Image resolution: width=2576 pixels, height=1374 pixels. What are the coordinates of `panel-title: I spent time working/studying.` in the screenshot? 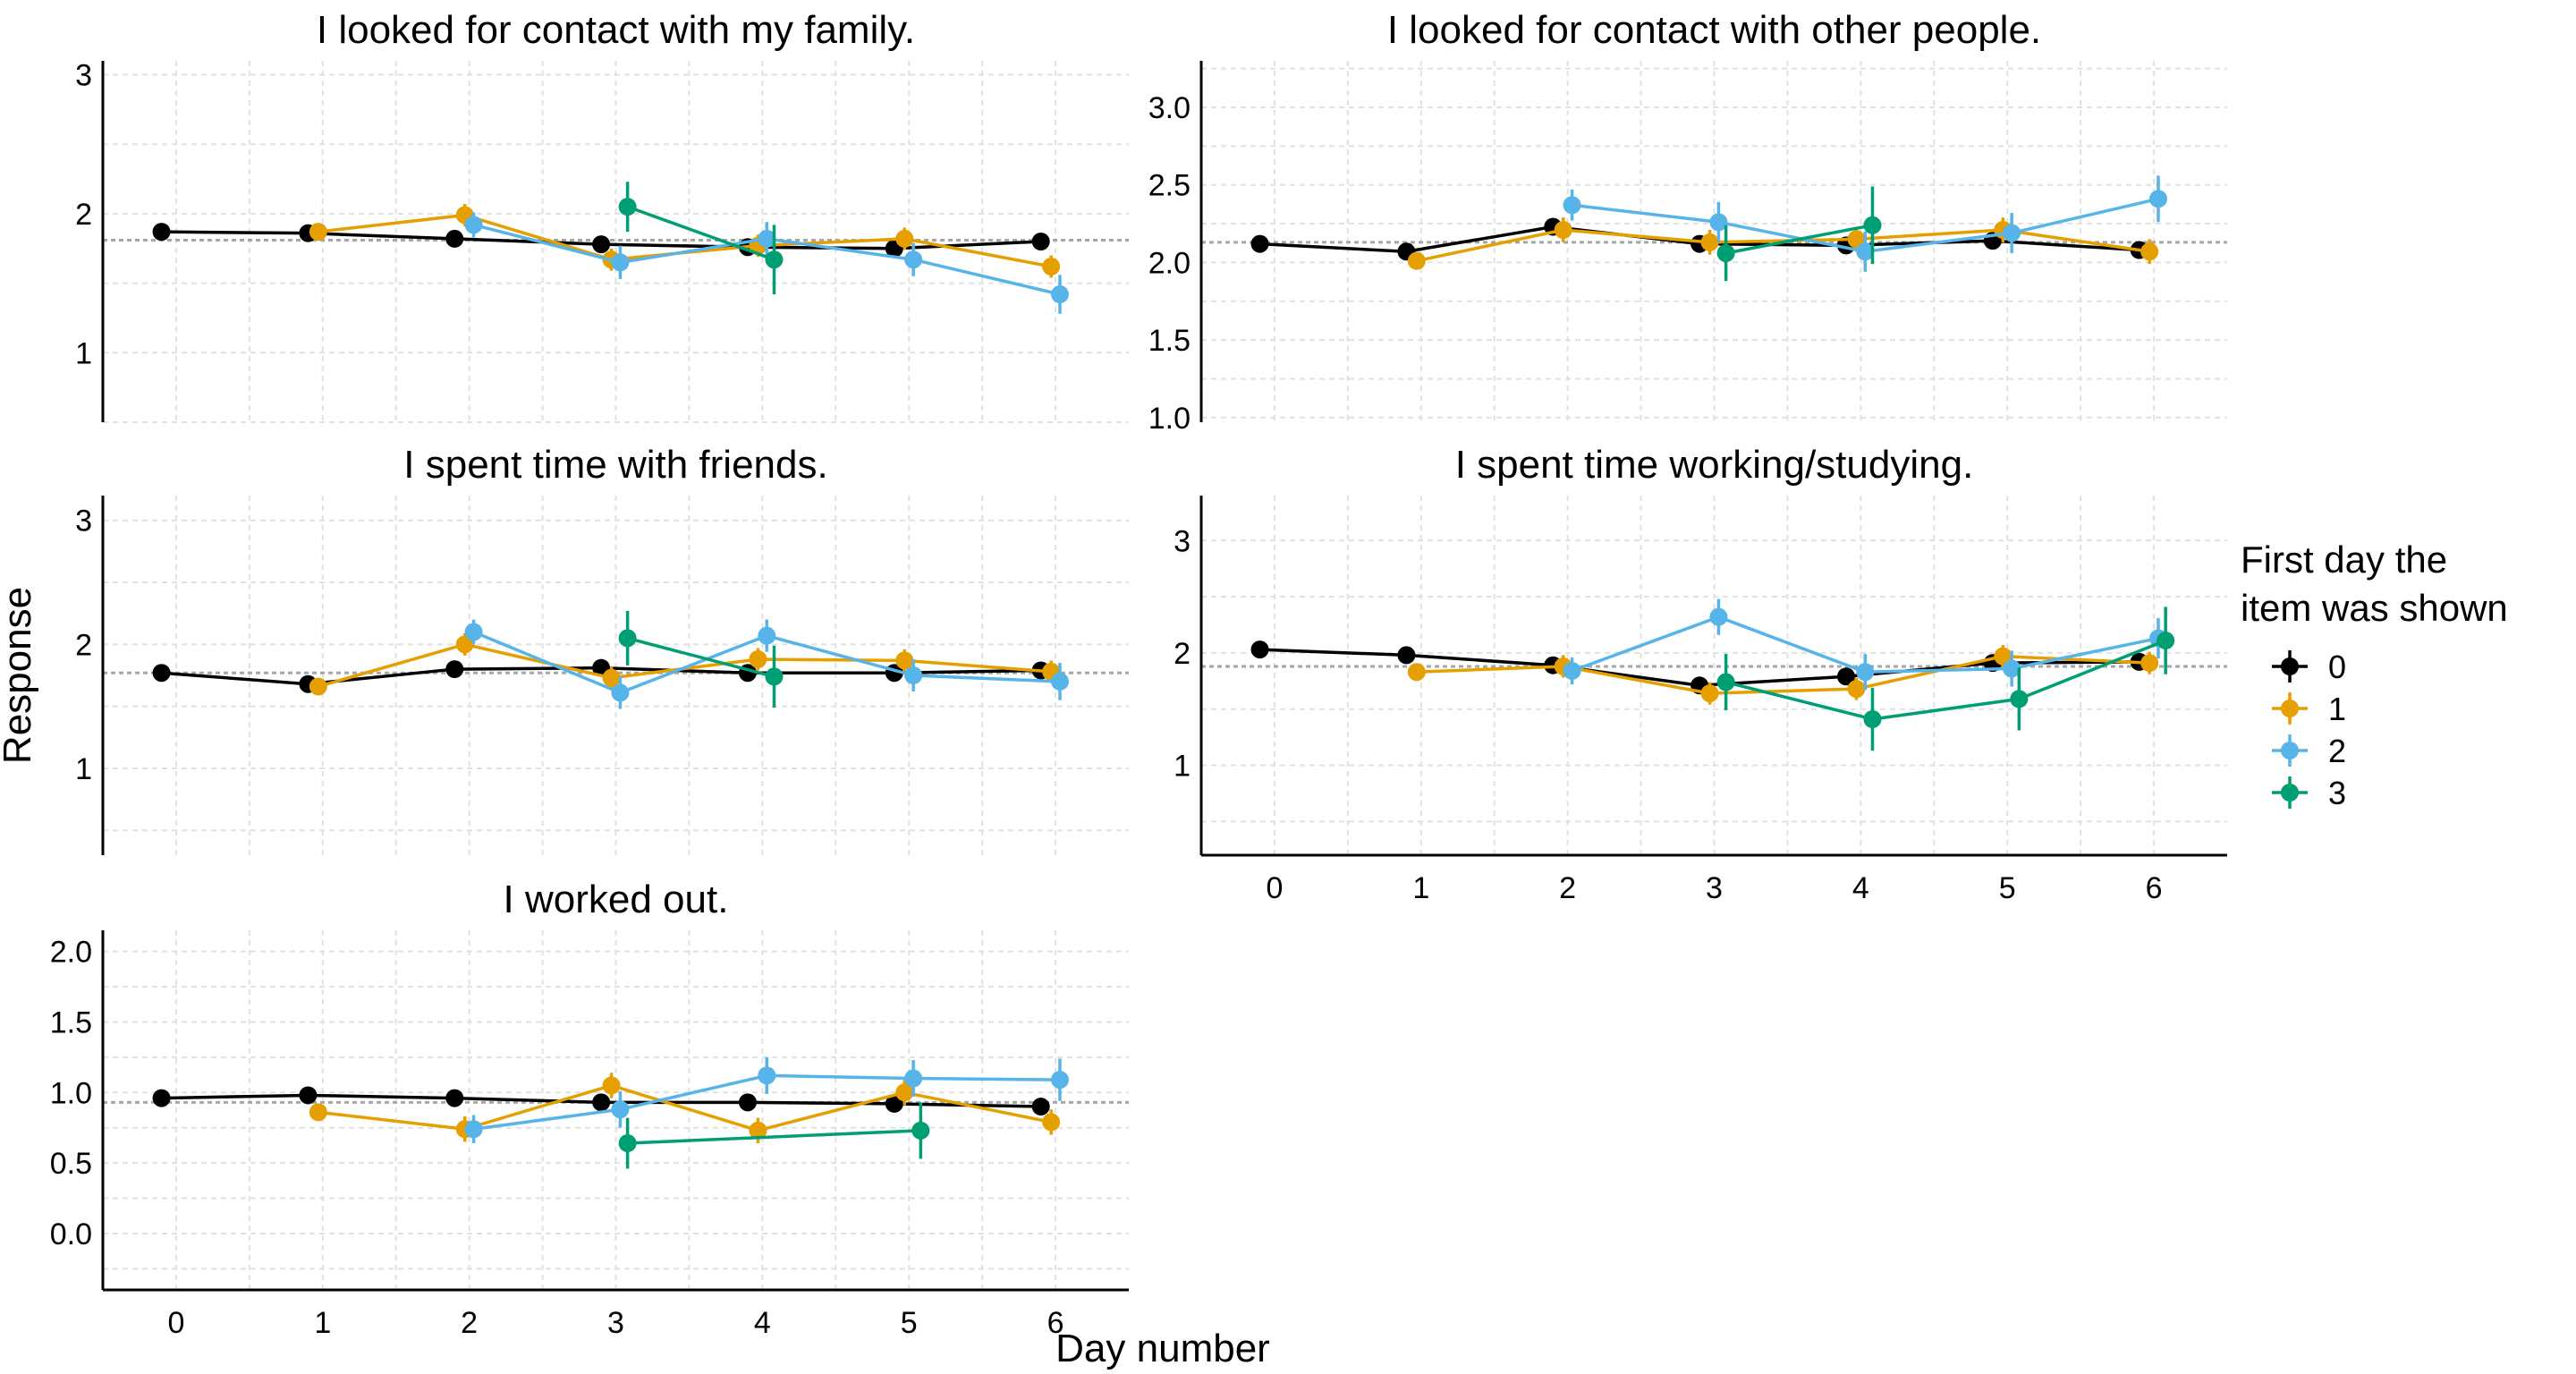 It's located at (1714, 465).